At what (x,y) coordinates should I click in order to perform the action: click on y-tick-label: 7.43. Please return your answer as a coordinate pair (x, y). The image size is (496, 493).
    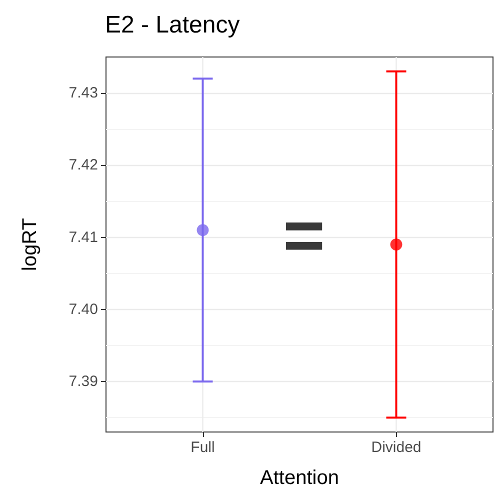
    Looking at the image, I should click on (83, 93).